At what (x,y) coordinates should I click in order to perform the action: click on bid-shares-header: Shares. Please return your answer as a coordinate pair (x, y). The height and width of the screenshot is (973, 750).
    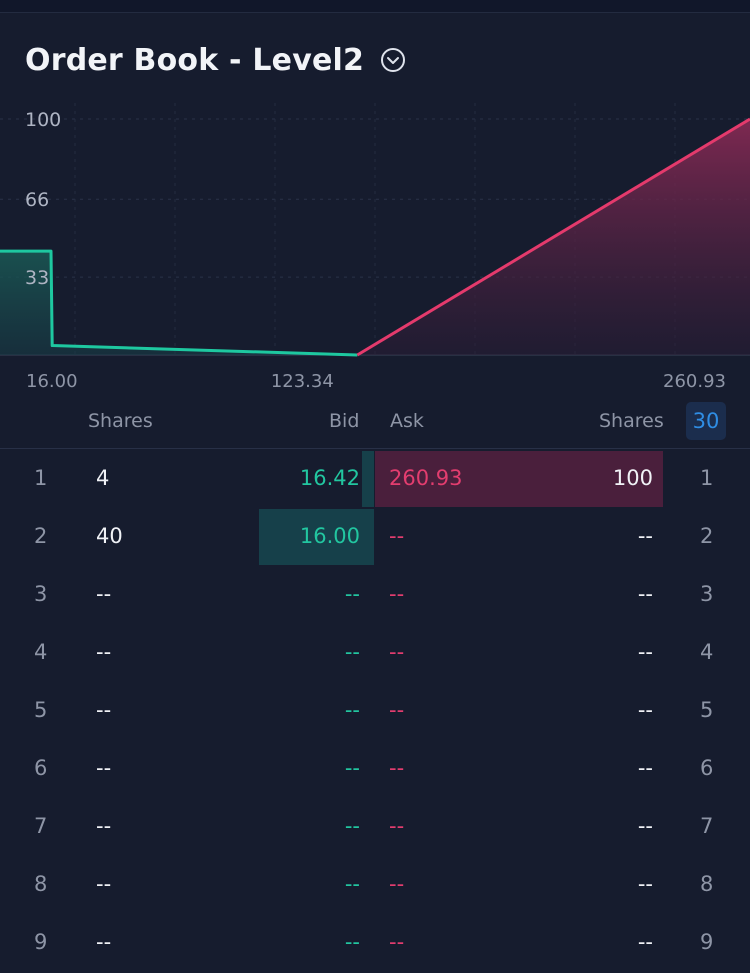
    Looking at the image, I should click on (120, 421).